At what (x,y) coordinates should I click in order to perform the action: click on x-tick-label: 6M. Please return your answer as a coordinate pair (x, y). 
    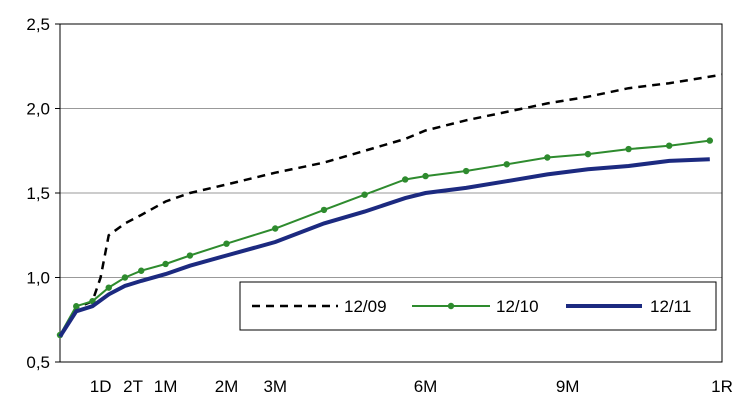
    Looking at the image, I should click on (426, 386).